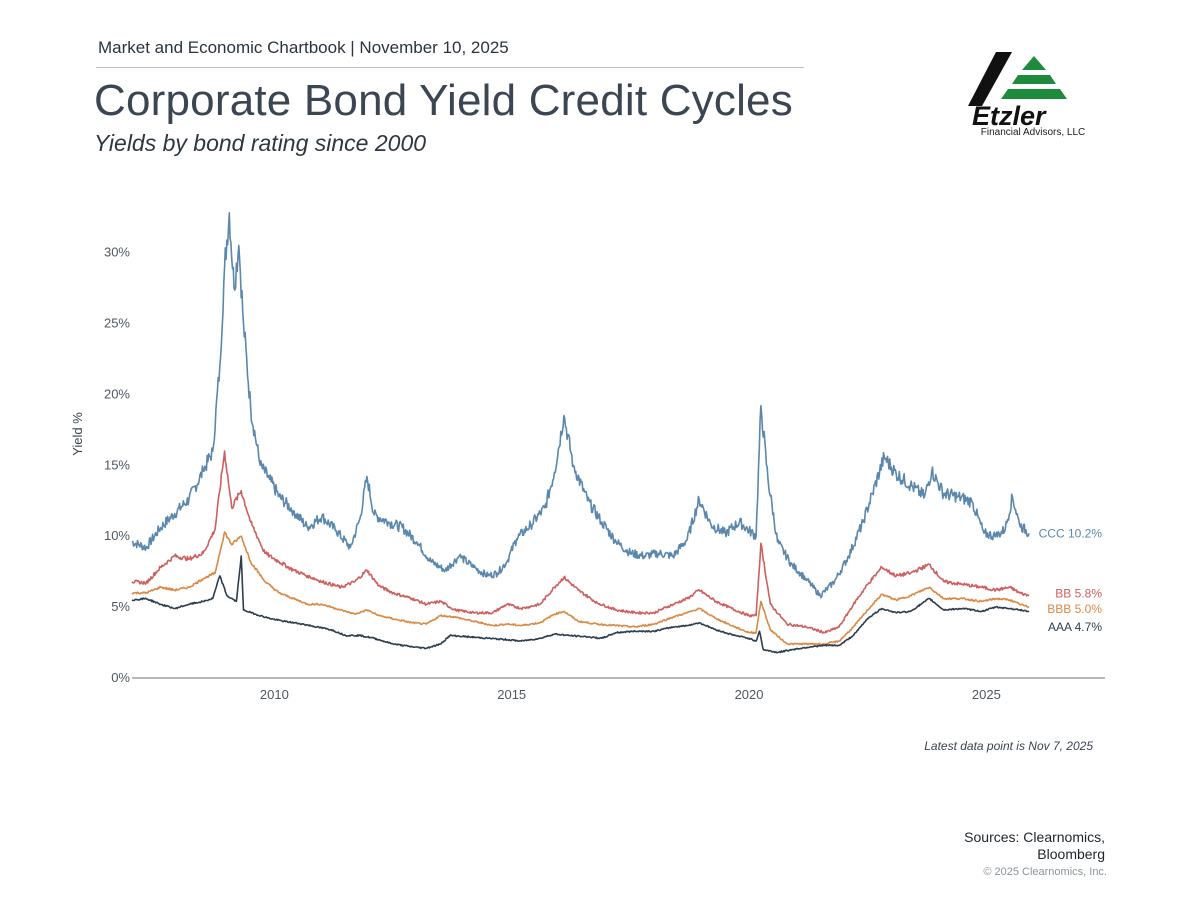  What do you see at coordinates (580, 604) in the screenshot?
I see `series-line-aaa` at bounding box center [580, 604].